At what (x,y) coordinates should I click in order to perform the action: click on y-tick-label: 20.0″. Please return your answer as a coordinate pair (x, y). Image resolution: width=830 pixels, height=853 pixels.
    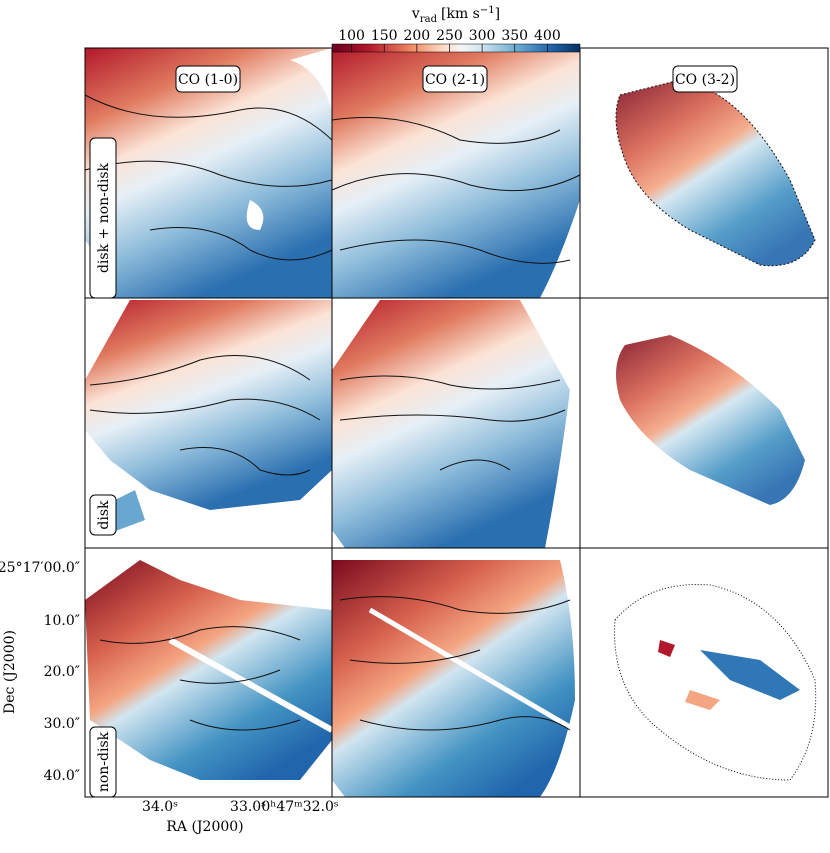
    Looking at the image, I should click on (62, 672).